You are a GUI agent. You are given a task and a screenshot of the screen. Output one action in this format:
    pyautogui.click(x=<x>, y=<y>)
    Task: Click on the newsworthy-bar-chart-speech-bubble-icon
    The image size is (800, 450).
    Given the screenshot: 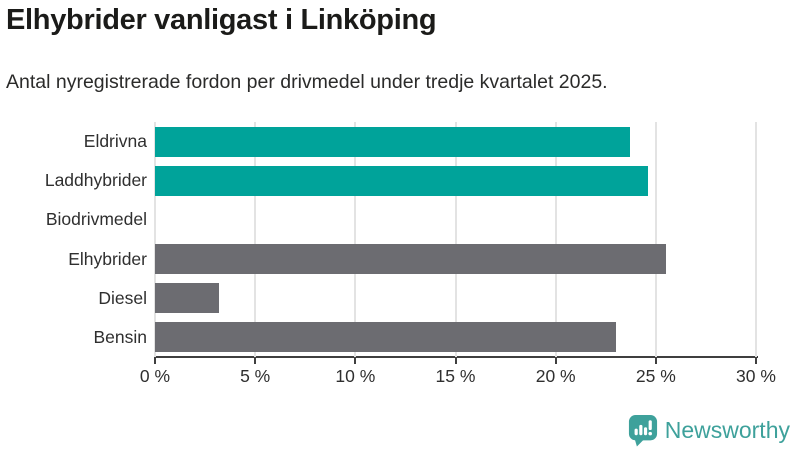 What is the action you would take?
    pyautogui.click(x=643, y=430)
    